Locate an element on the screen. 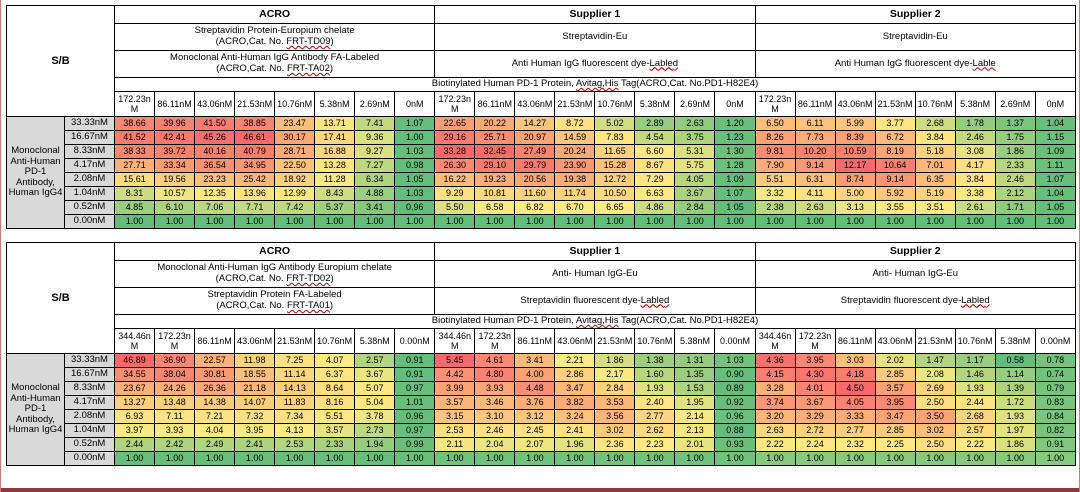  sb-value-cell: 18.92 is located at coordinates (295, 179).